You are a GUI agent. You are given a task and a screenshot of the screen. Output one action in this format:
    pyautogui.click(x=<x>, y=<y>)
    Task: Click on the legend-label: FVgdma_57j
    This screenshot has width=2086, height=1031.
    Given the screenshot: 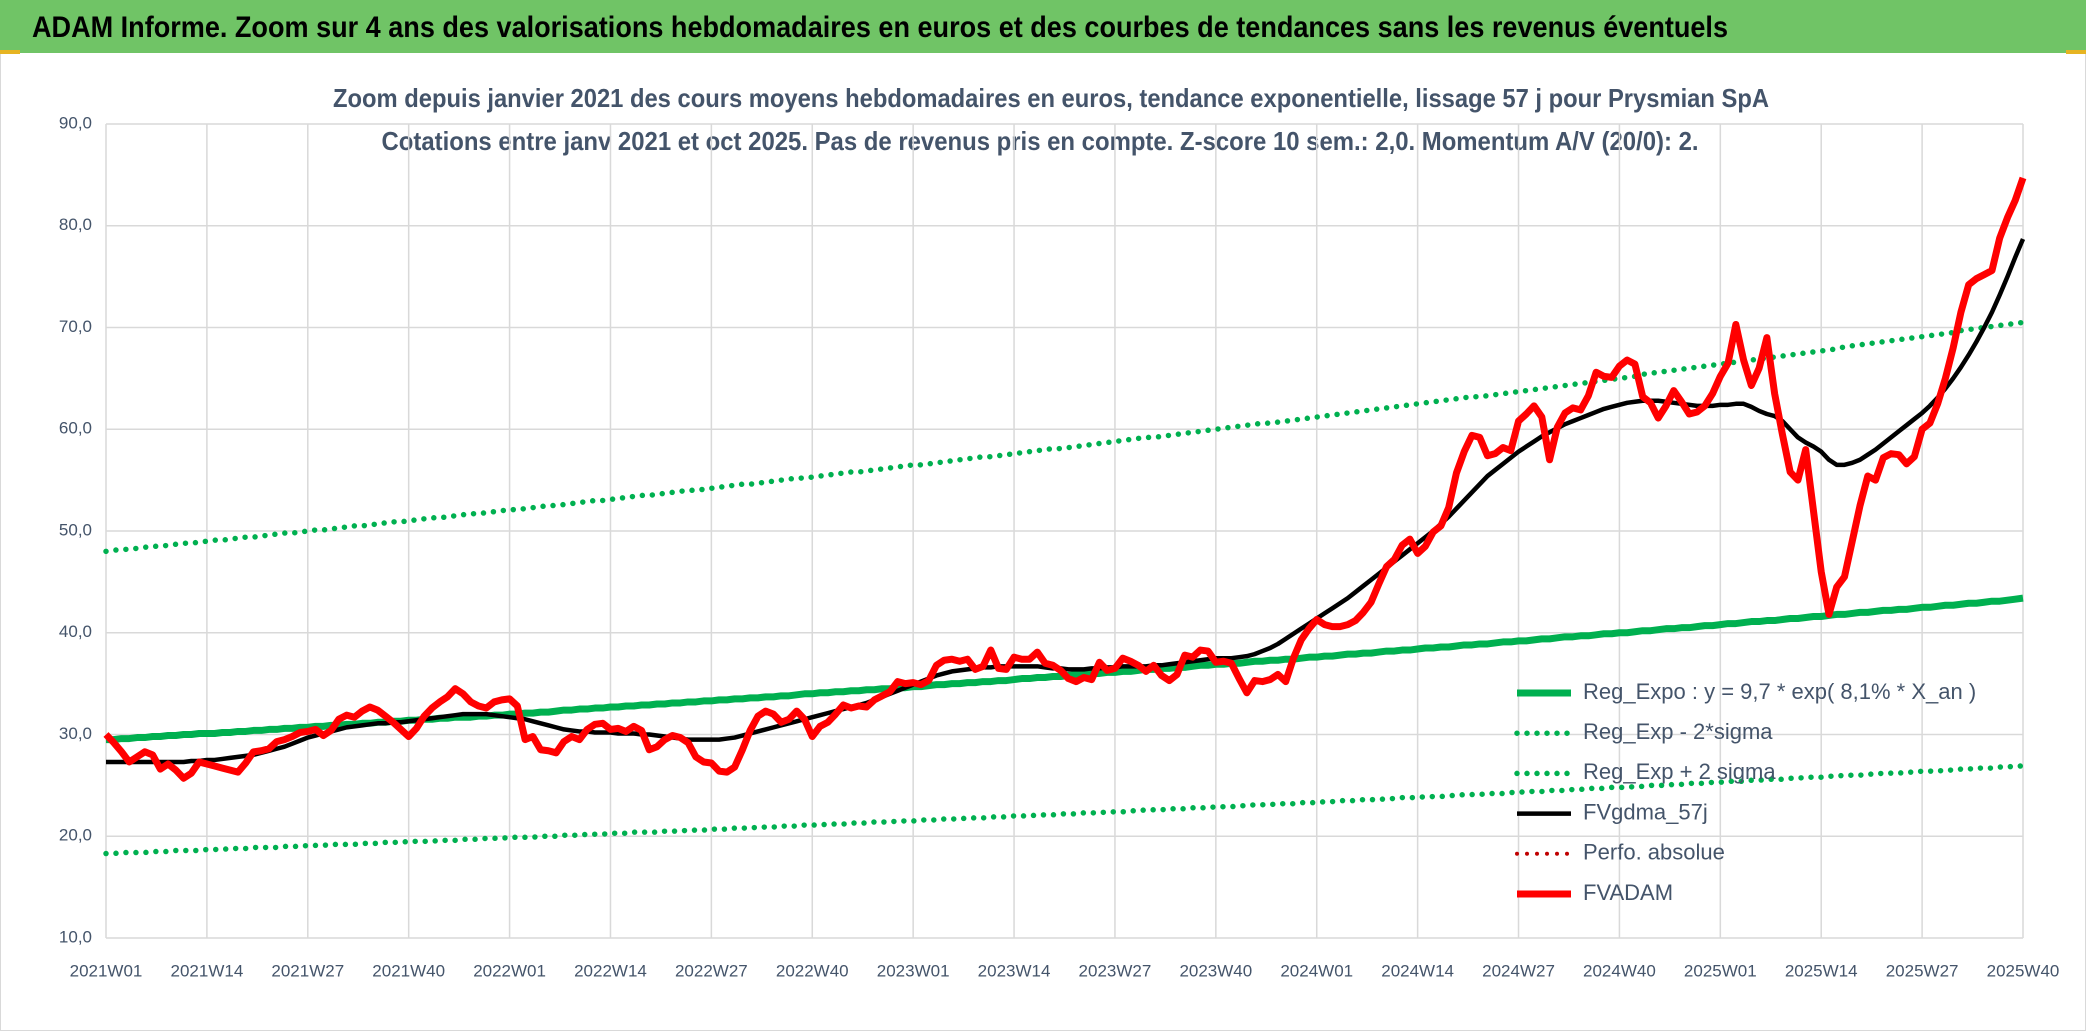 What is the action you would take?
    pyautogui.click(x=1645, y=811)
    